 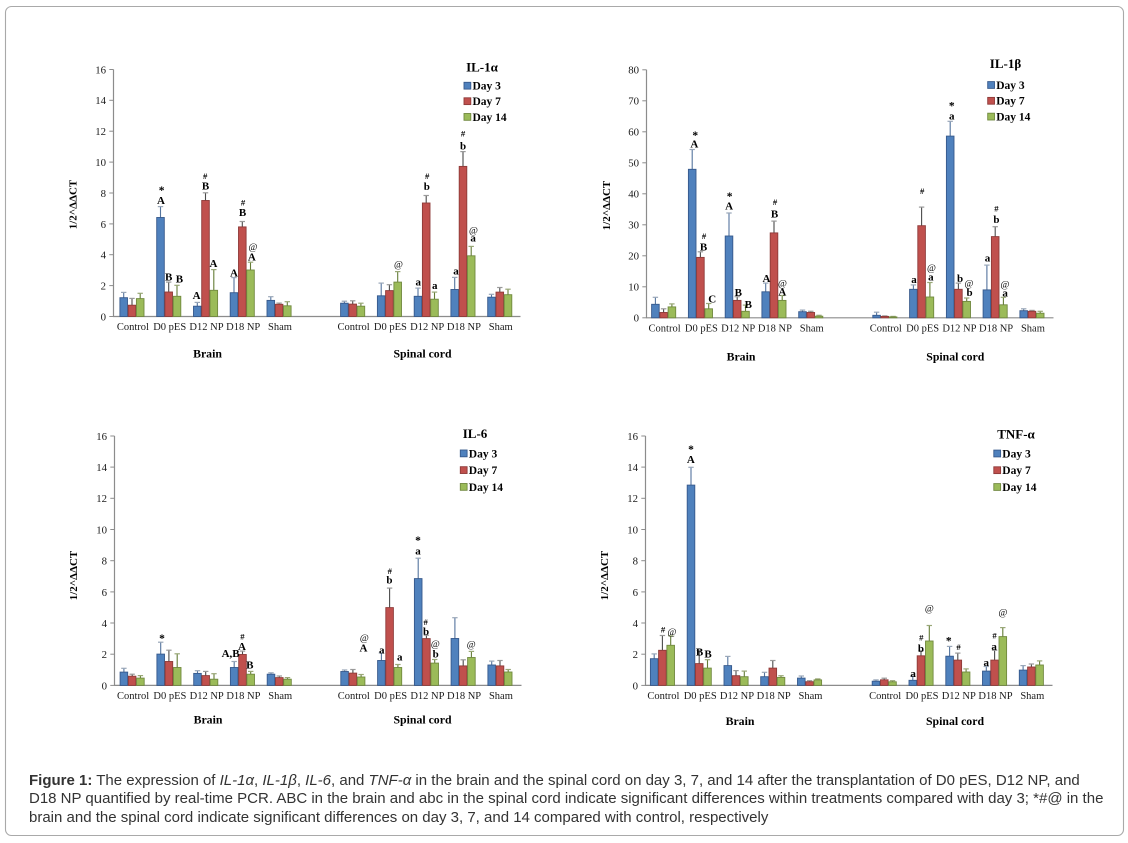 What do you see at coordinates (633, 226) in the screenshot?
I see `svg-text: 30` at bounding box center [633, 226].